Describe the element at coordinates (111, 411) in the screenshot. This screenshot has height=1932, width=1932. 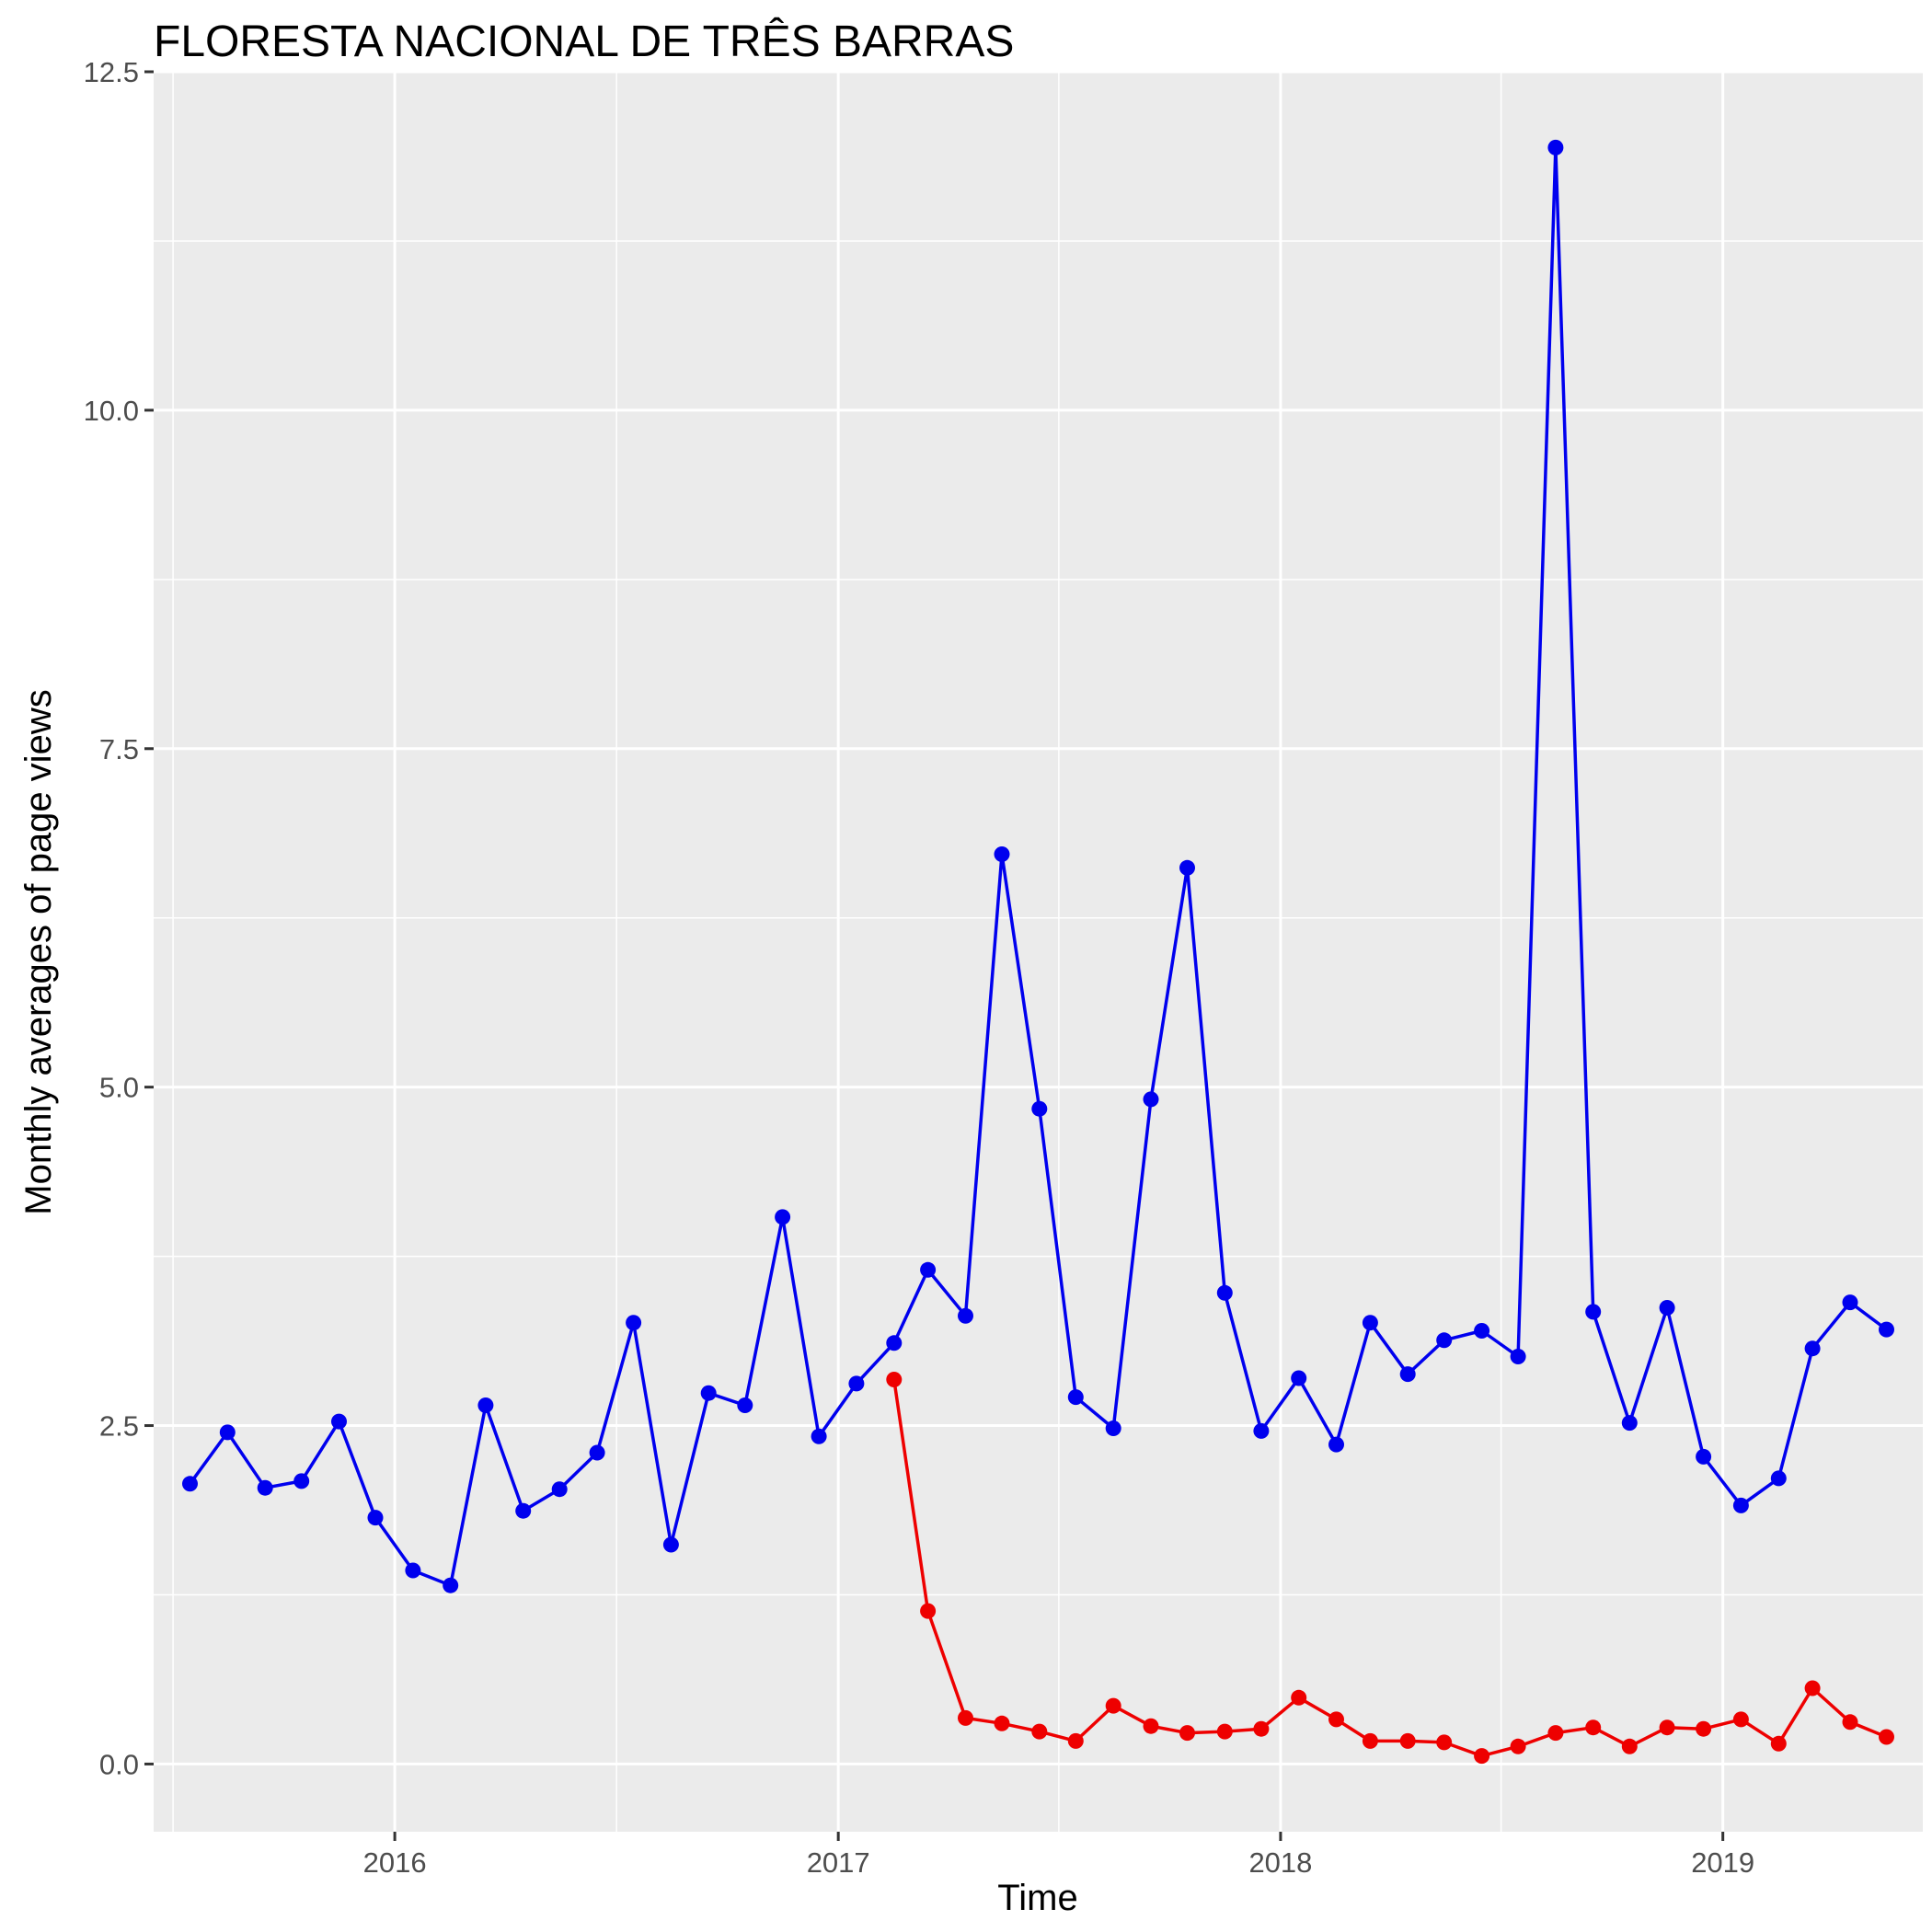
I see `y-tick-label: 10.0` at that location.